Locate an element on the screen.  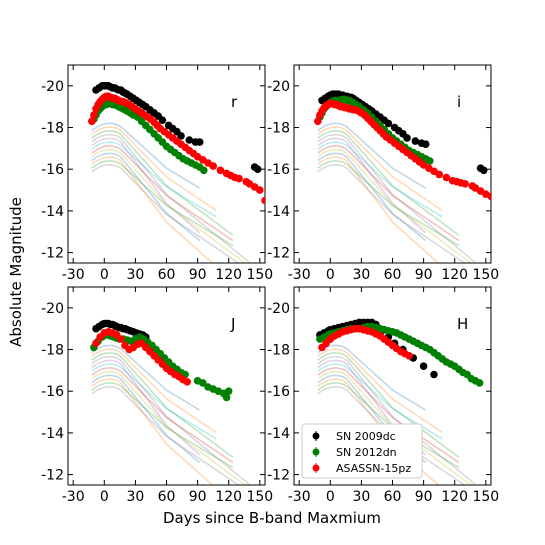
series-sn-2009dc is located at coordinates (177, 127).